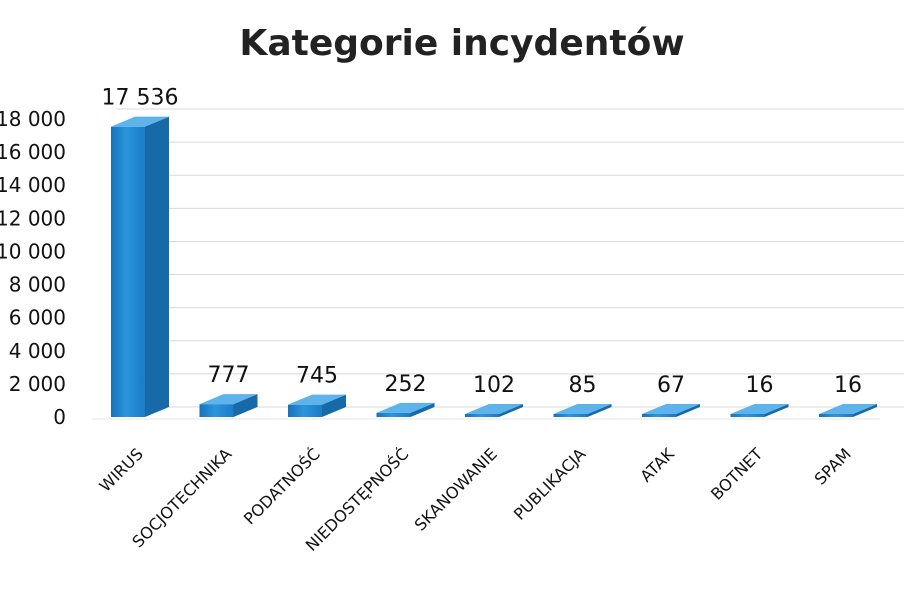 The image size is (924, 597). I want to click on data-label: 85, so click(583, 385).